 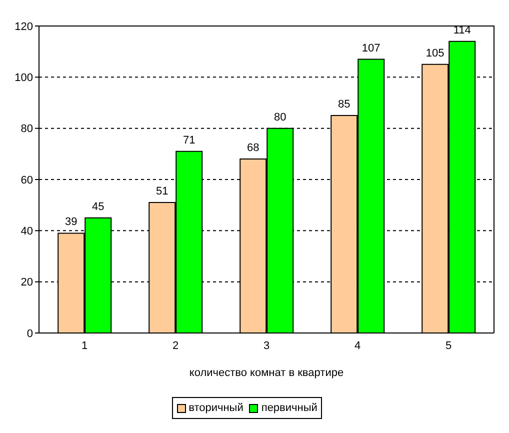 I want to click on data-label: 105, so click(x=435, y=53).